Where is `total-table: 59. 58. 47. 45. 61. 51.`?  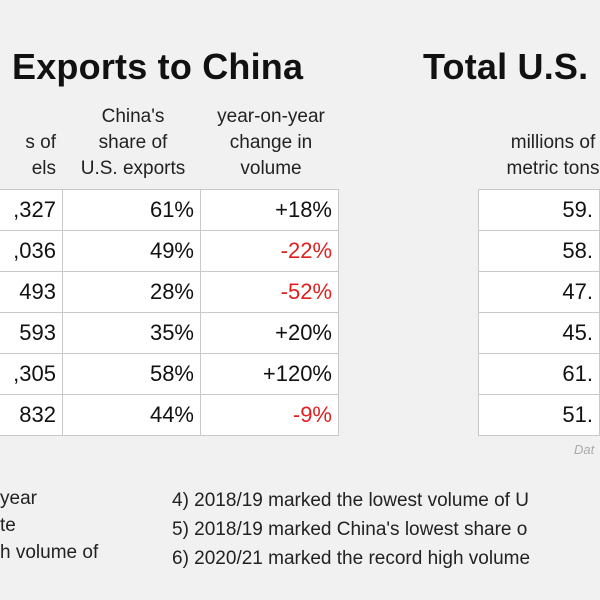
total-table: 59. 58. 47. 45. 61. 51. is located at coordinates (539, 312).